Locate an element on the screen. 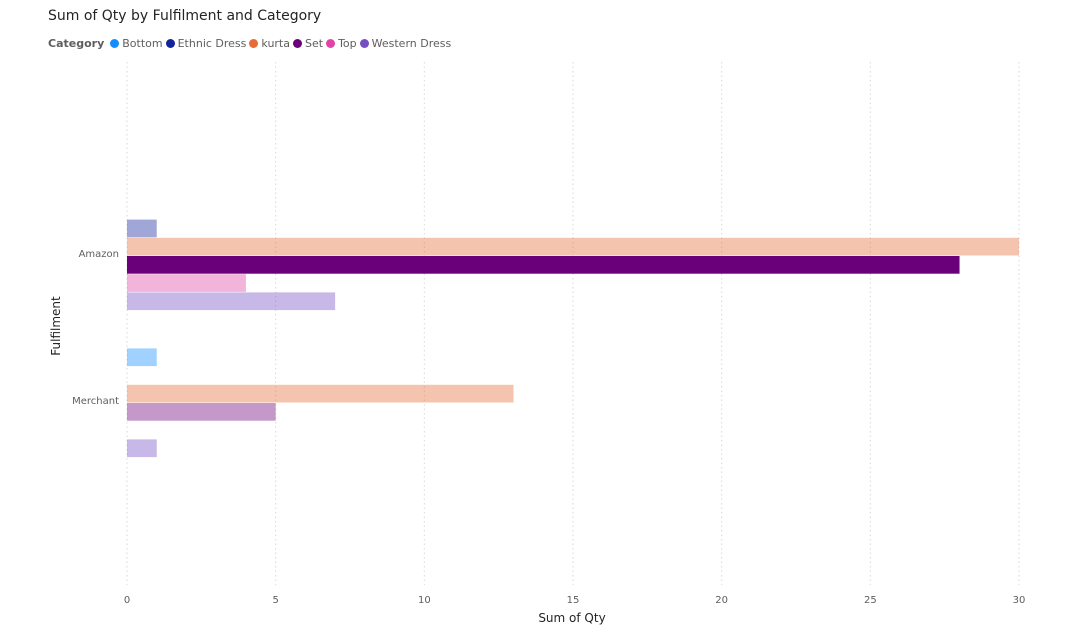 The height and width of the screenshot is (638, 1069). legend-label-kurta: kurta is located at coordinates (275, 43).